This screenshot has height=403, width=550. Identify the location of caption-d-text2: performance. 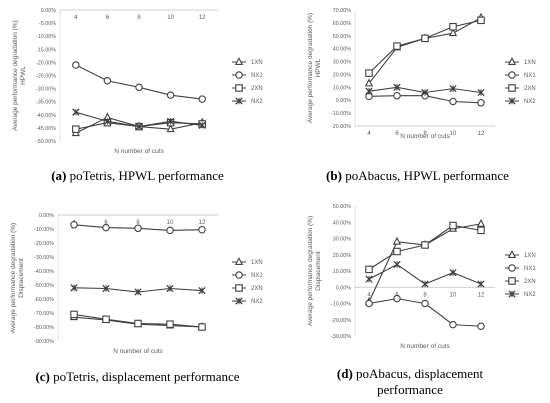
(410, 389).